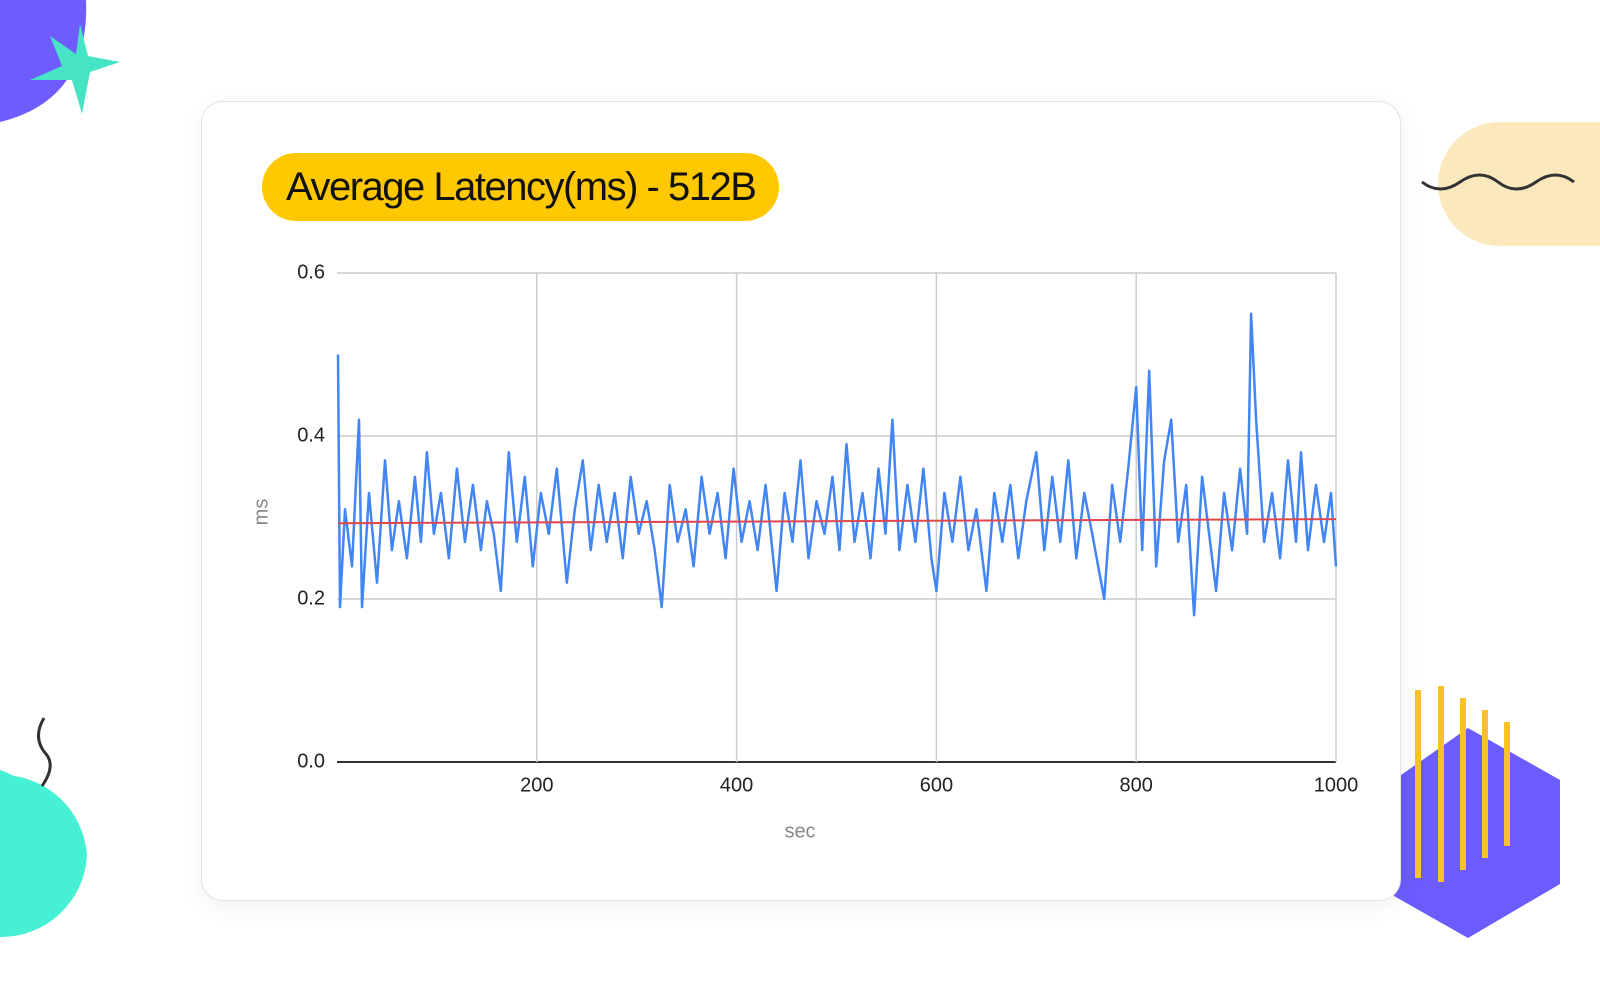 The width and height of the screenshot is (1600, 1000). Describe the element at coordinates (837, 521) in the screenshot. I see `data-line` at that location.